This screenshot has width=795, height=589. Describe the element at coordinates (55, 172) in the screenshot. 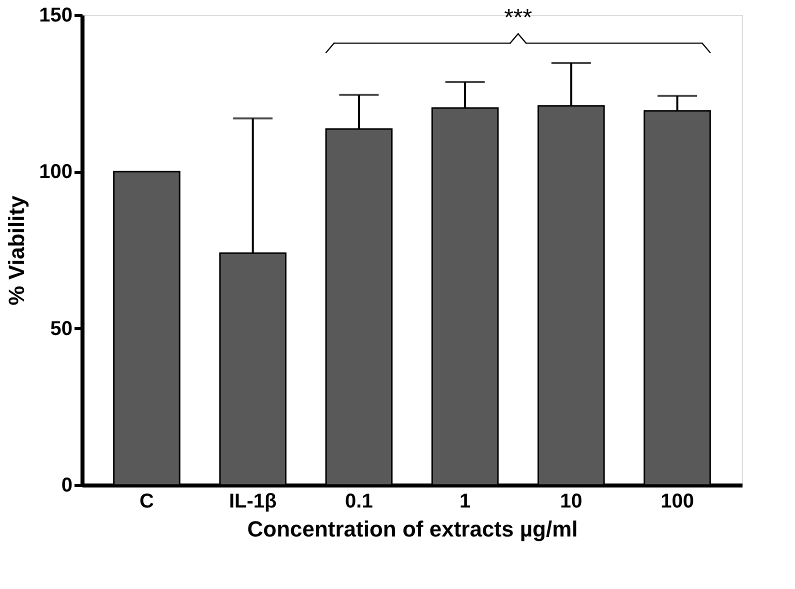

I see `y-tick-label: 100` at that location.